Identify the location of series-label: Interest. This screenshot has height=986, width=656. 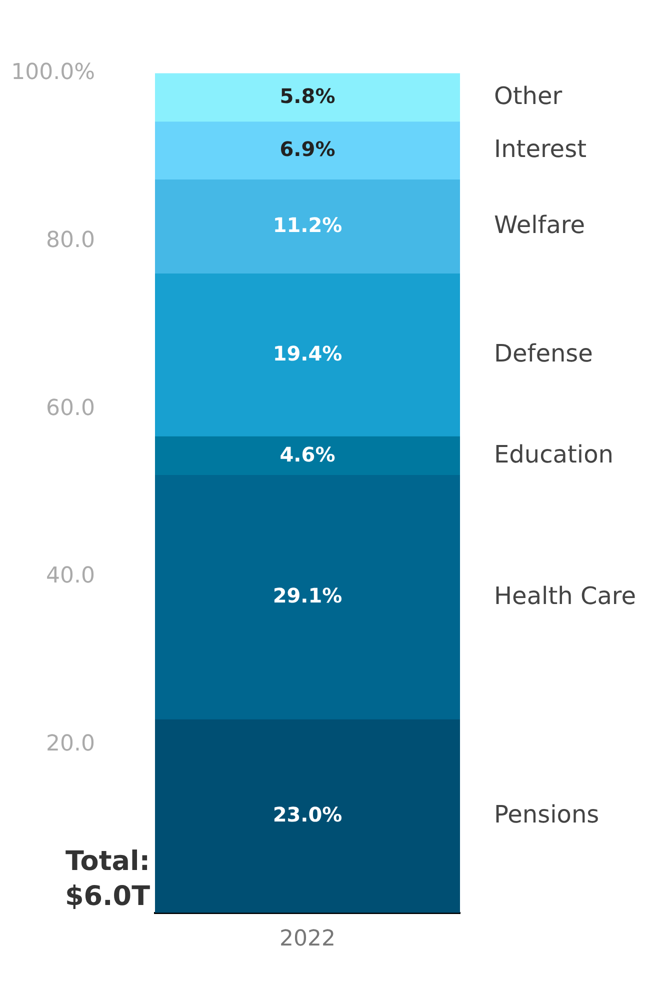
(540, 149).